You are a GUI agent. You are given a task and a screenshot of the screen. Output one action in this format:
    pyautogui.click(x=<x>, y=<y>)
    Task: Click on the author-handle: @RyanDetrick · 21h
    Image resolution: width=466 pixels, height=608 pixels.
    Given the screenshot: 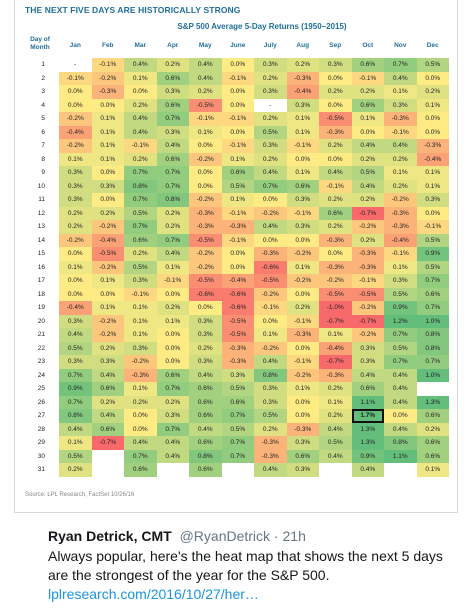 What is the action you would take?
    pyautogui.click(x=242, y=536)
    